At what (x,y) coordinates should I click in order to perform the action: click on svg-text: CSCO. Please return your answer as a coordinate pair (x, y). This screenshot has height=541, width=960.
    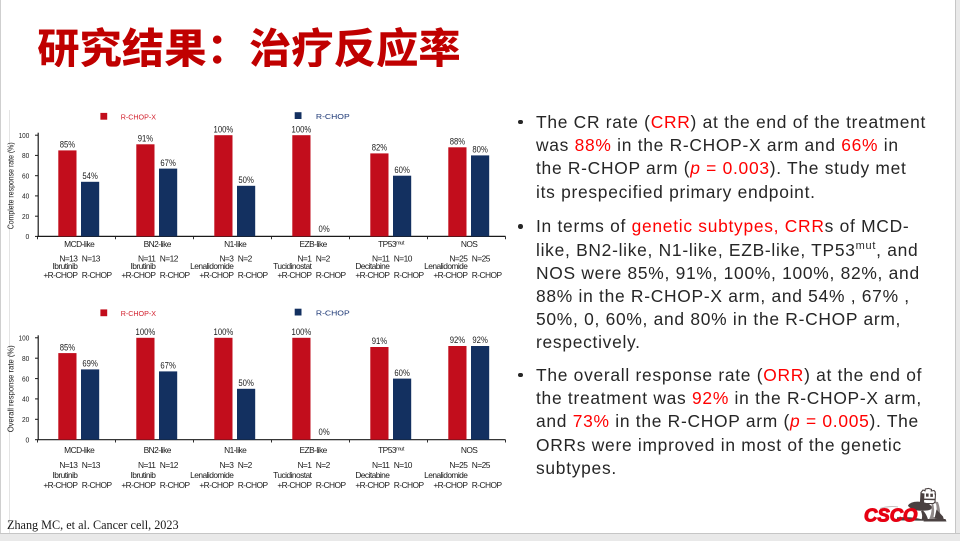
    Looking at the image, I should click on (891, 514).